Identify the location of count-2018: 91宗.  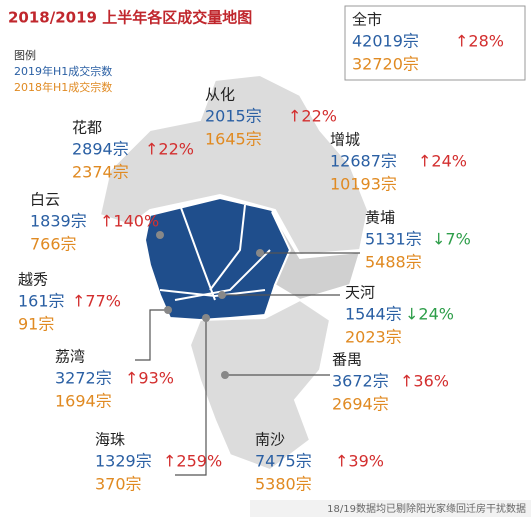
(36, 324).